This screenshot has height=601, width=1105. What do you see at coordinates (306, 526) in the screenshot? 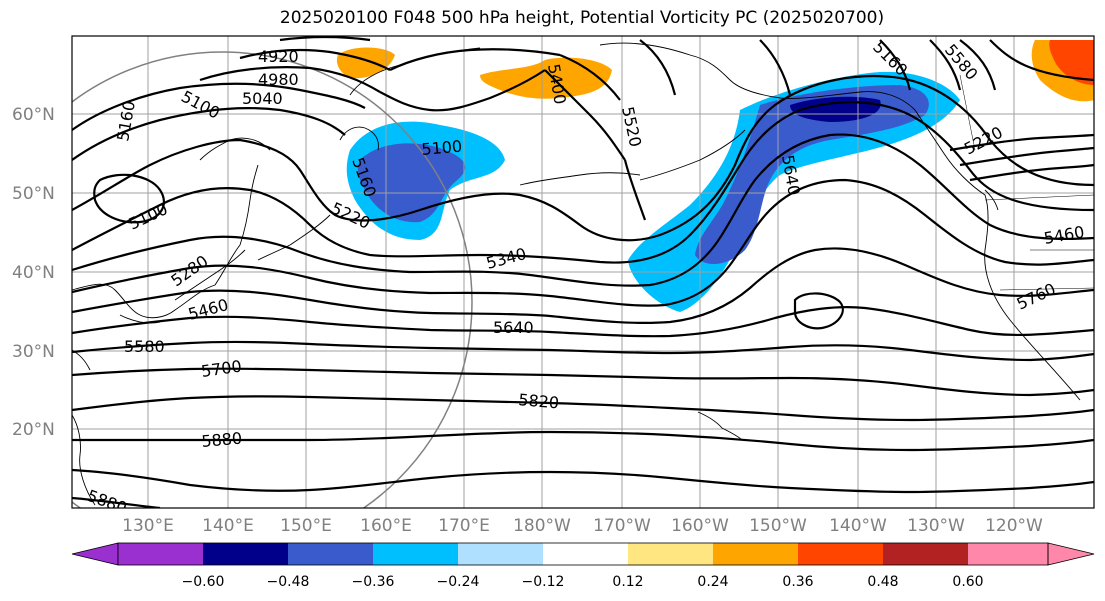
I see `longitude-label: 150°E` at bounding box center [306, 526].